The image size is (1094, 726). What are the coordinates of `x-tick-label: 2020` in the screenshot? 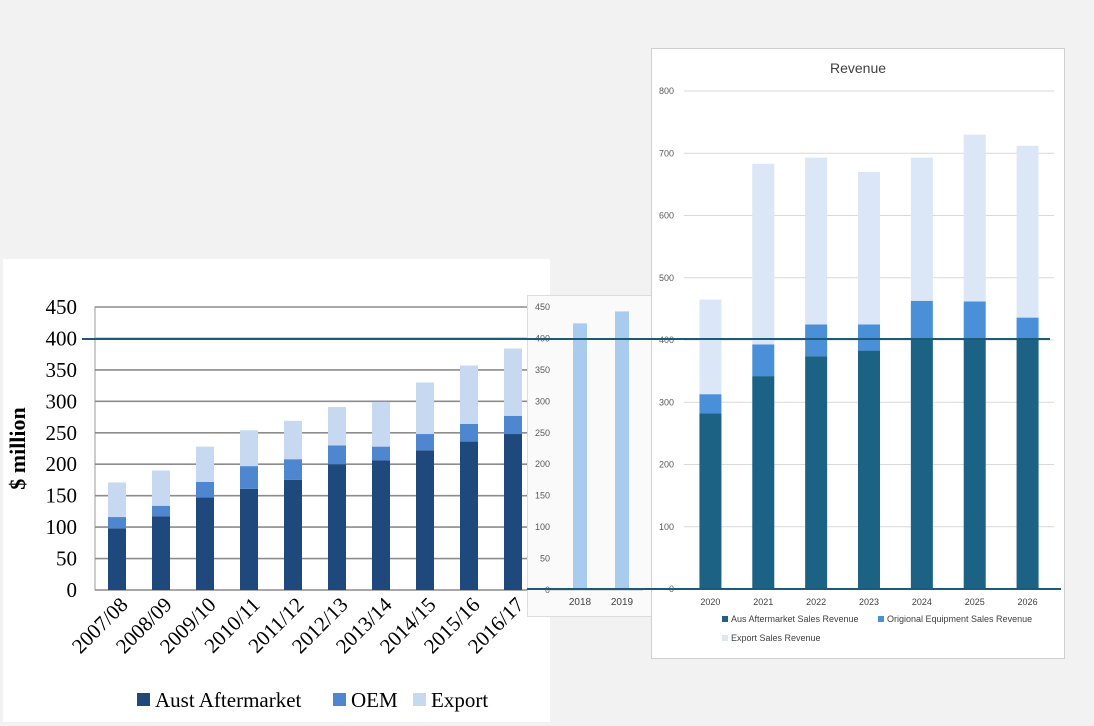 It's located at (710, 602).